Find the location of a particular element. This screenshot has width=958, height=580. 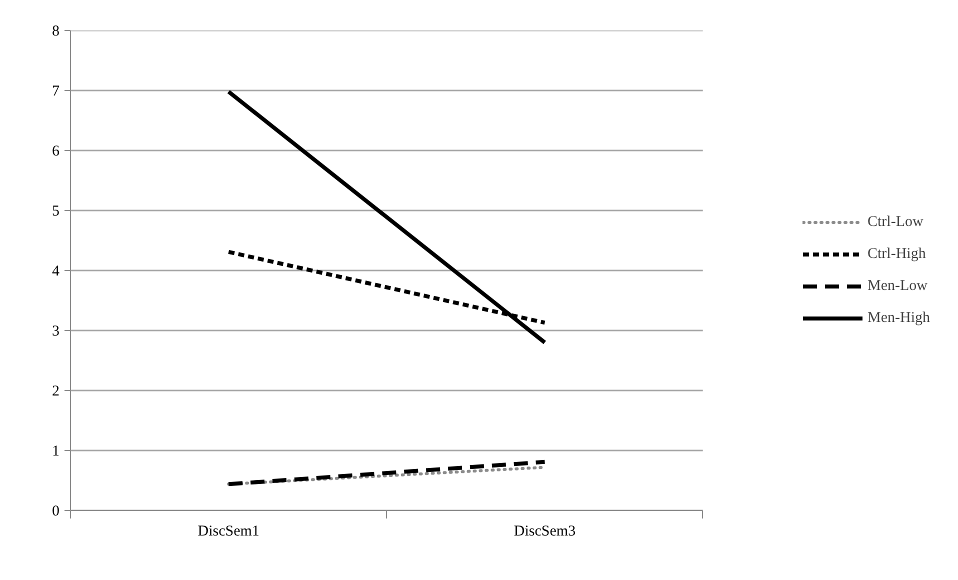

legend-label: Men-Low is located at coordinates (898, 286).